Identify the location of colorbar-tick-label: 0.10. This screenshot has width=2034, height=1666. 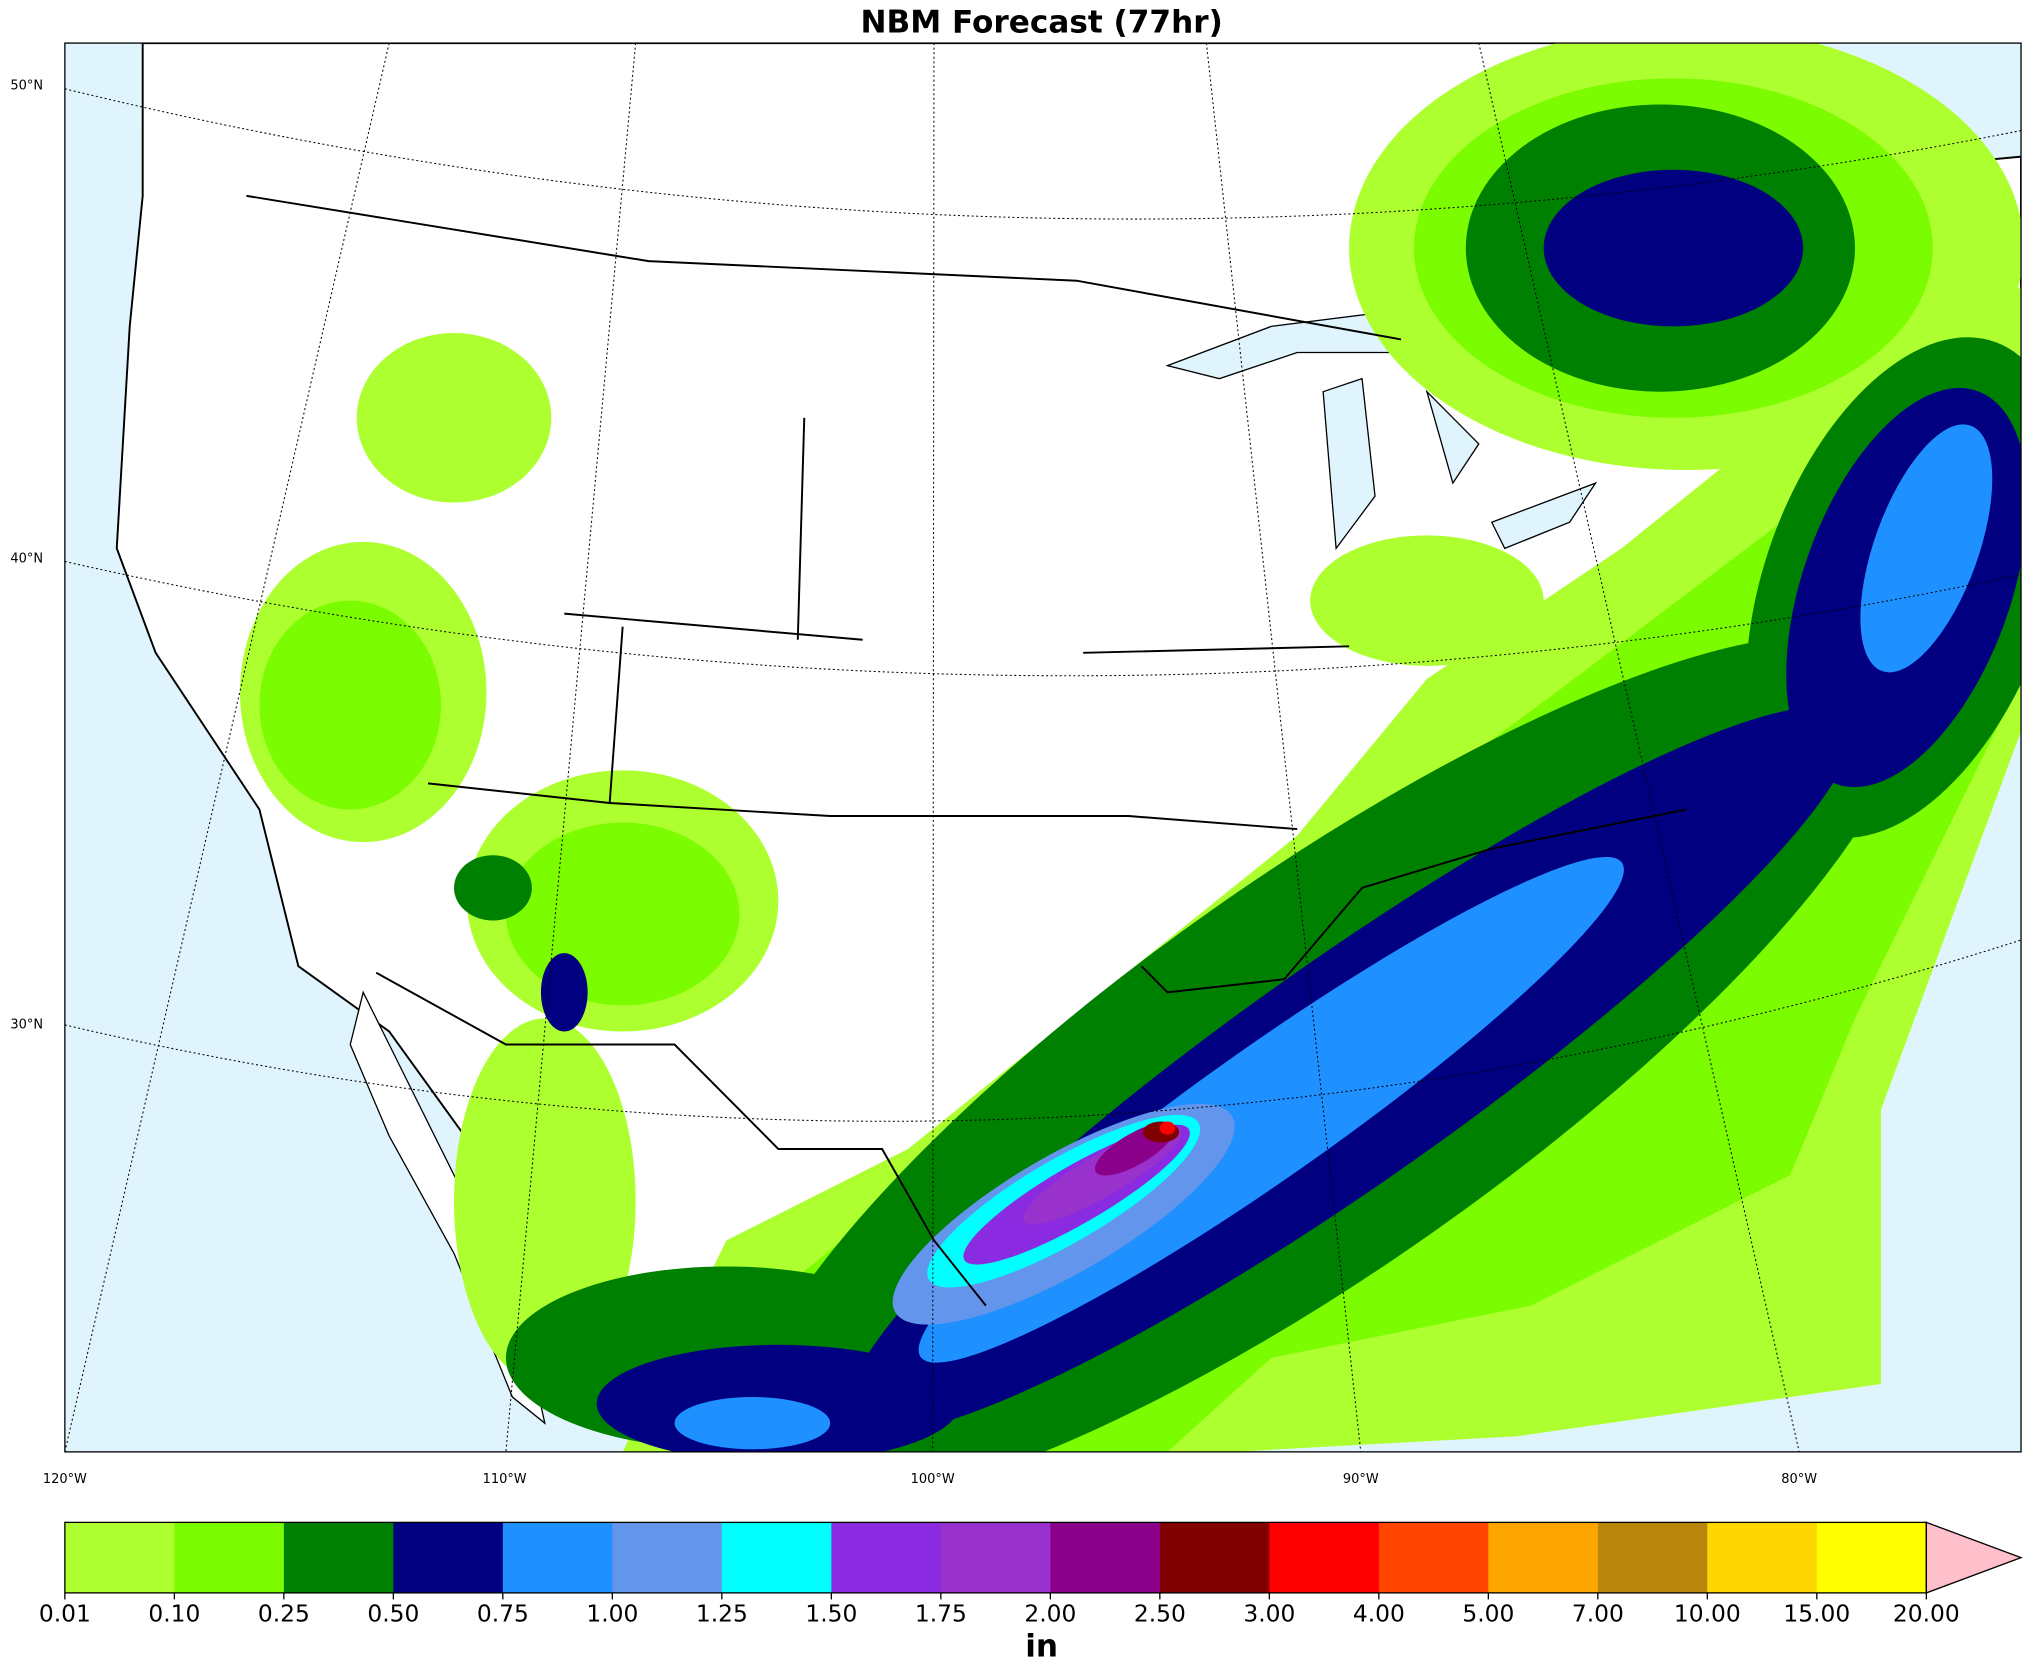
(174, 1614).